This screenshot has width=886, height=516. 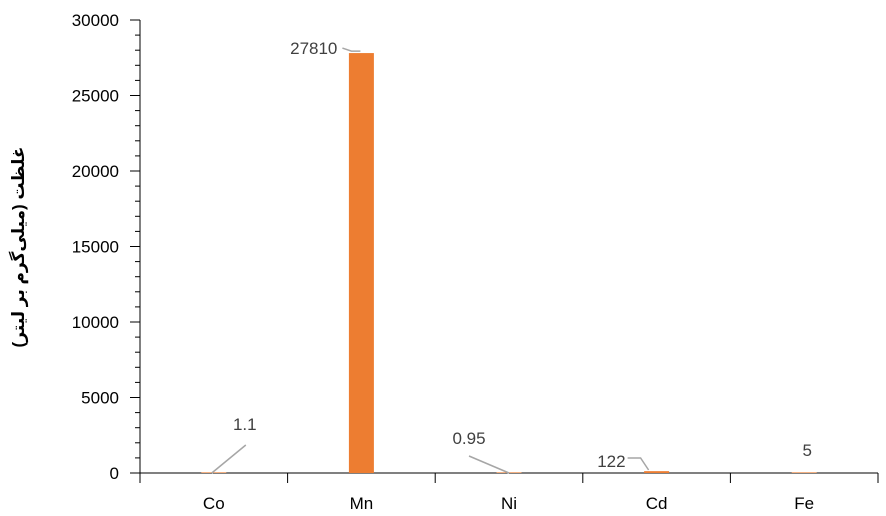 What do you see at coordinates (100, 398) in the screenshot?
I see `y-tick-label: 5000` at bounding box center [100, 398].